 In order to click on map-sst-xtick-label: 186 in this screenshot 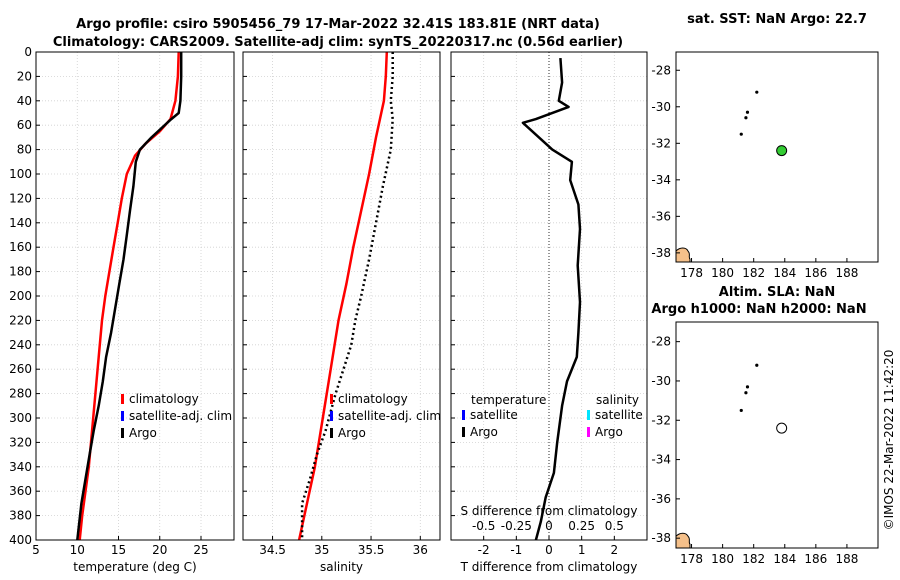, I will do `click(815, 273)`.